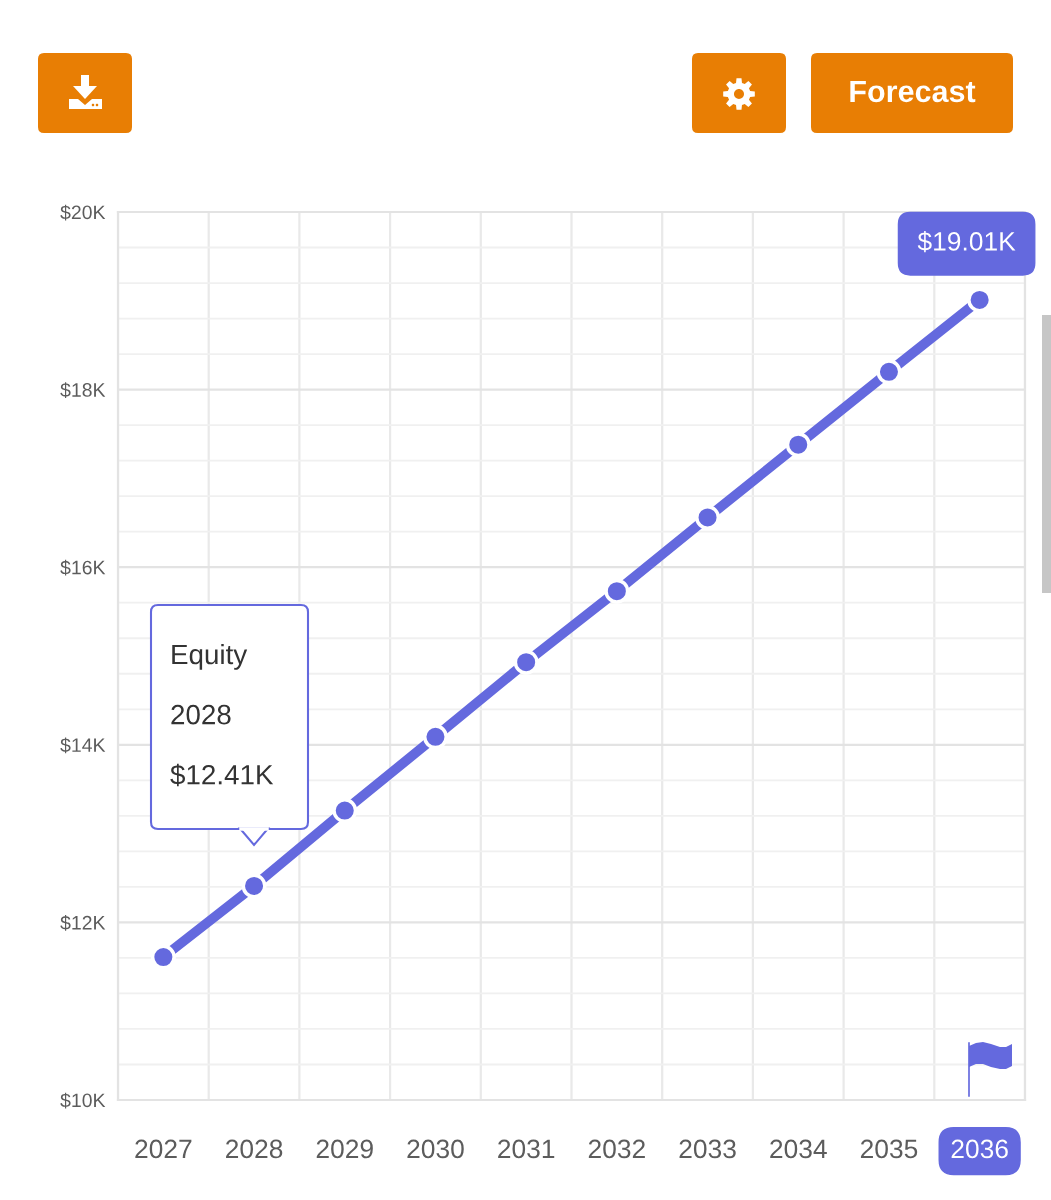  I want to click on data-label: $19.01K, so click(966, 241).